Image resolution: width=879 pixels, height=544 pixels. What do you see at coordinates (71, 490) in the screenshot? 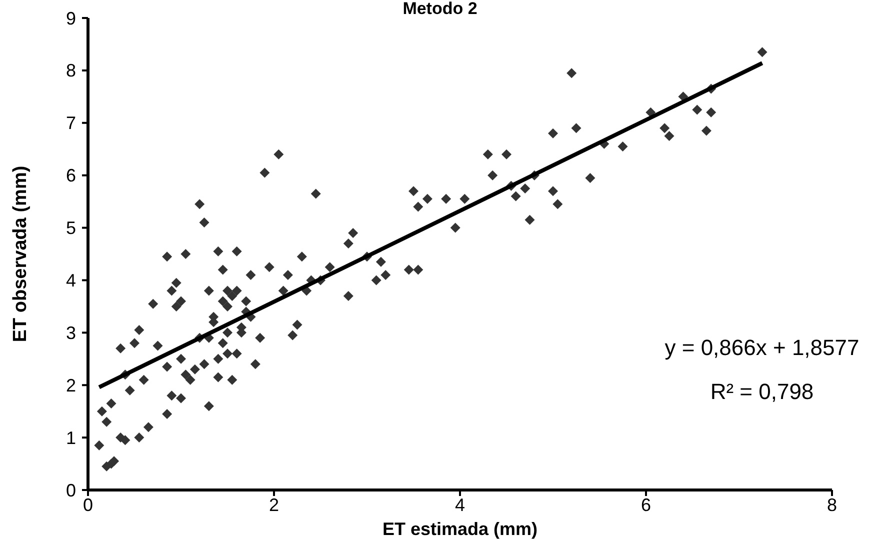
I see `y-tick-label: 0` at bounding box center [71, 490].